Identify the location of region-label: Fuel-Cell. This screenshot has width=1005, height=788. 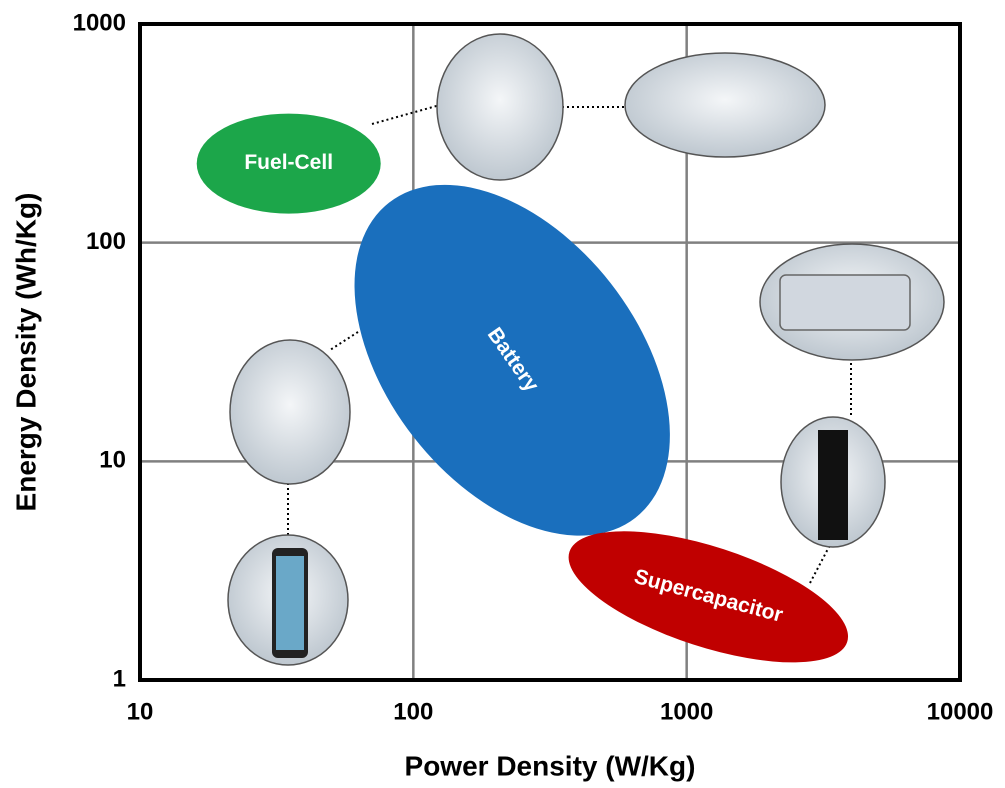
(288, 162).